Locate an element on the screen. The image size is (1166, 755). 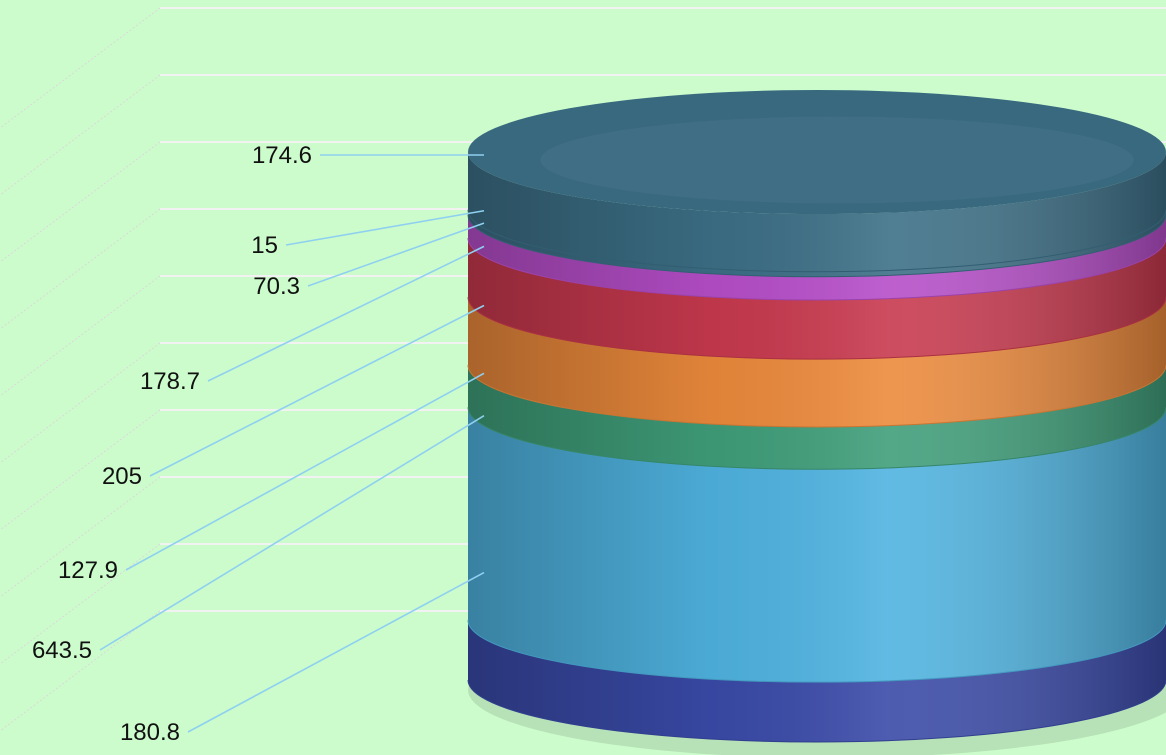
cylinder-top-highlight is located at coordinates (837, 160).